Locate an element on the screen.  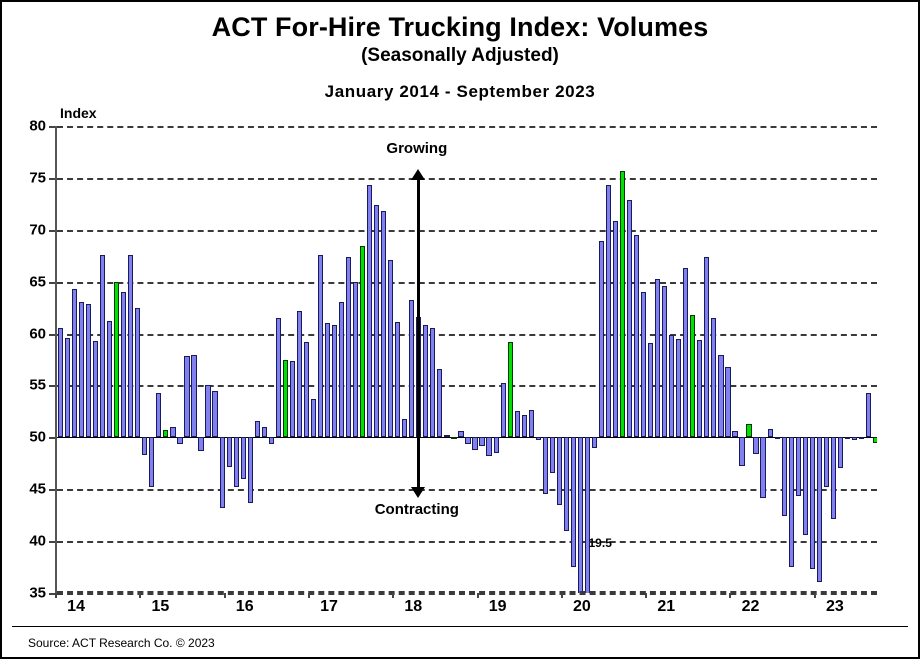
annotation-growing: Growing is located at coordinates (417, 148).